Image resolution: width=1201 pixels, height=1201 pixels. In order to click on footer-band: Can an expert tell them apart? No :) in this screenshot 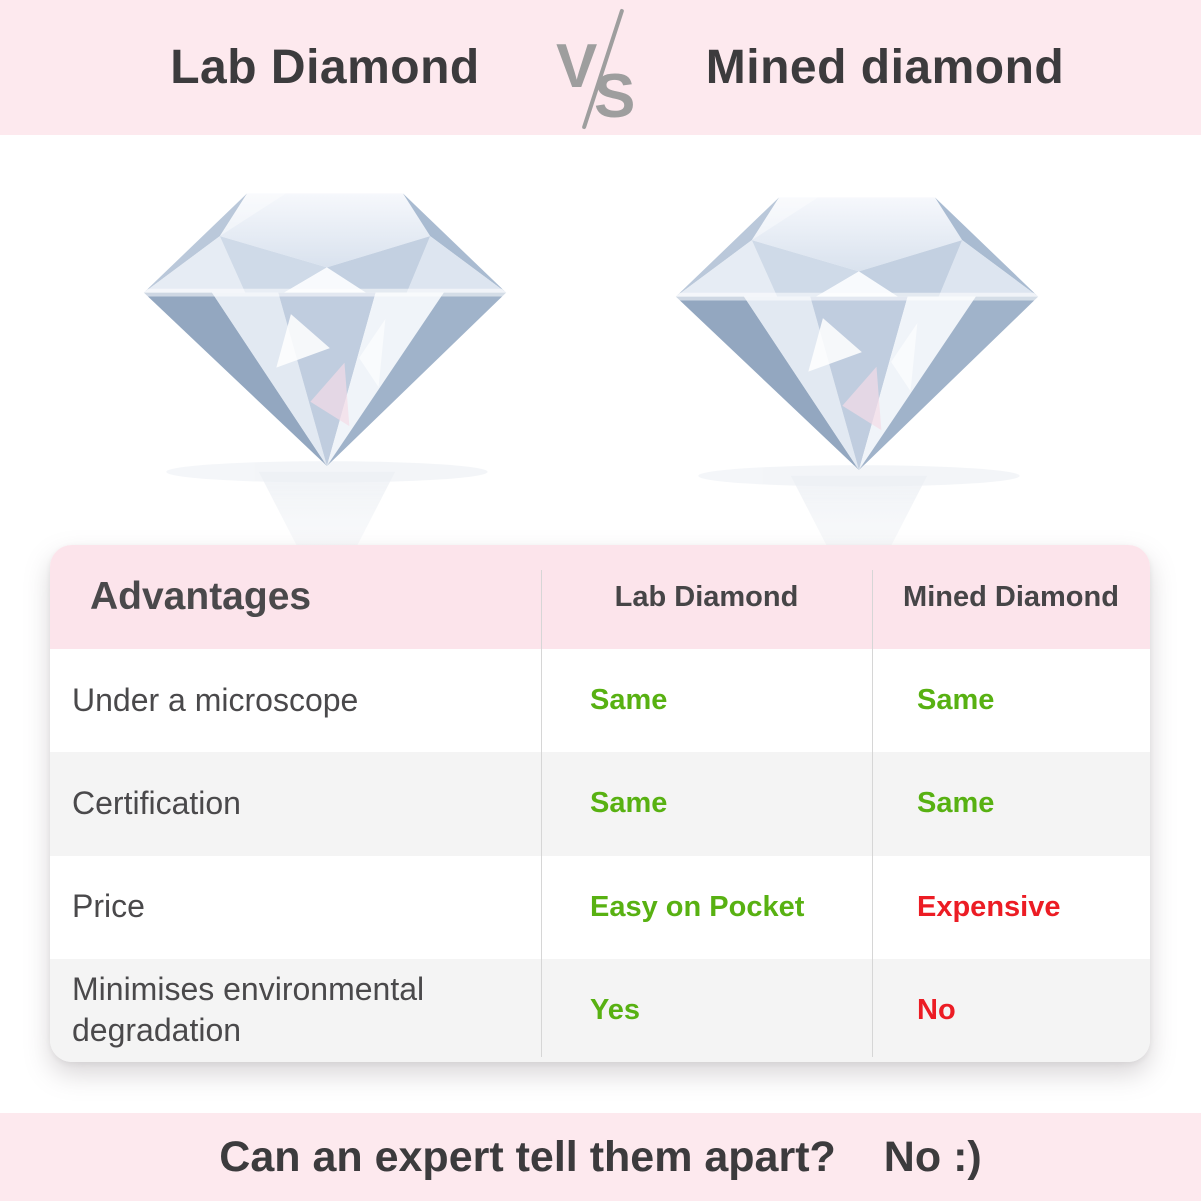, I will do `click(600, 1157)`.